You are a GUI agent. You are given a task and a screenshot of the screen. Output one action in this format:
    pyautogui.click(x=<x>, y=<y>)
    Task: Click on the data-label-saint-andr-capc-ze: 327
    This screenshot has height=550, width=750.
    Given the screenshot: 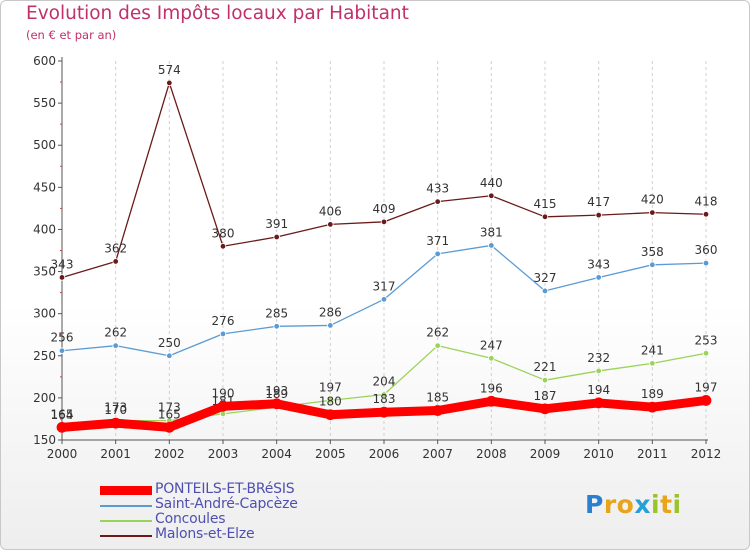 What is the action you would take?
    pyautogui.click(x=545, y=278)
    